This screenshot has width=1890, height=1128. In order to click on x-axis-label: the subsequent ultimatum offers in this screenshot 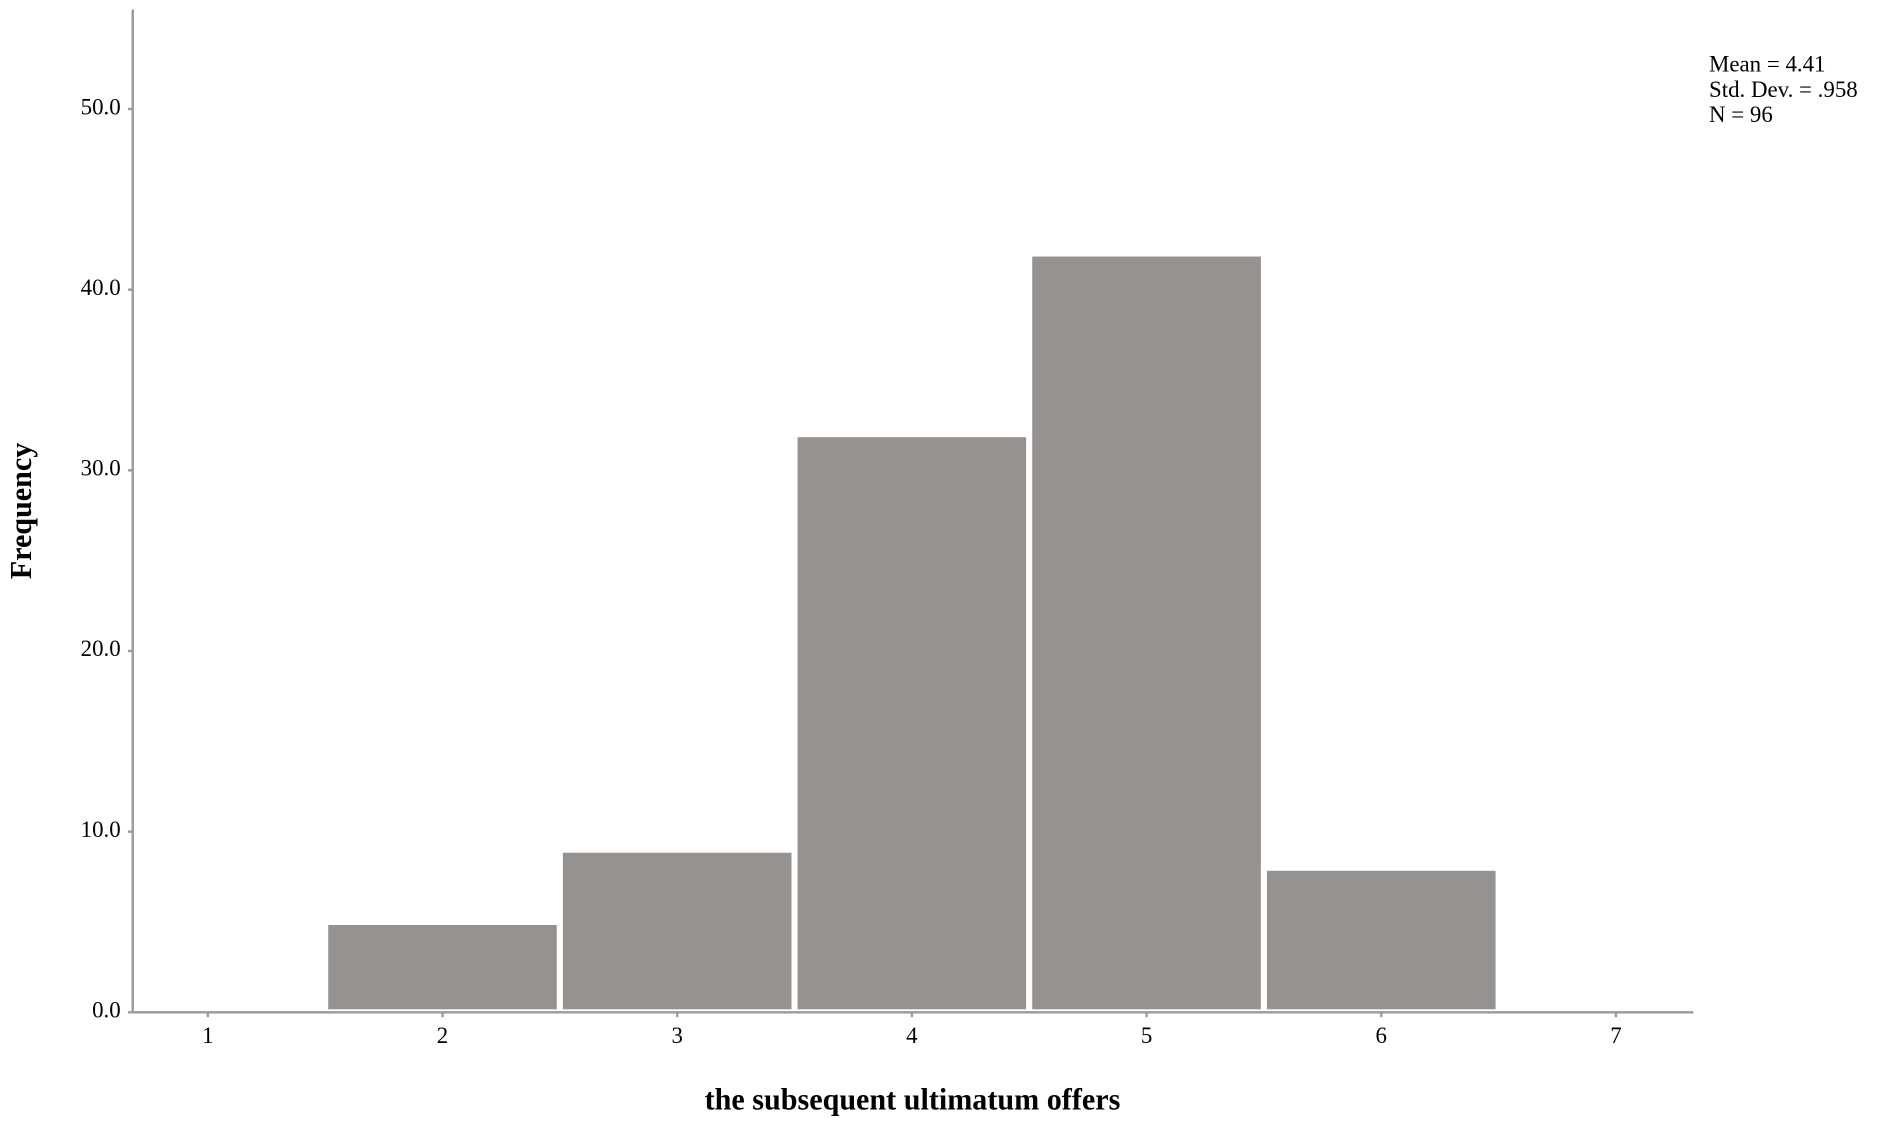, I will do `click(913, 1100)`.